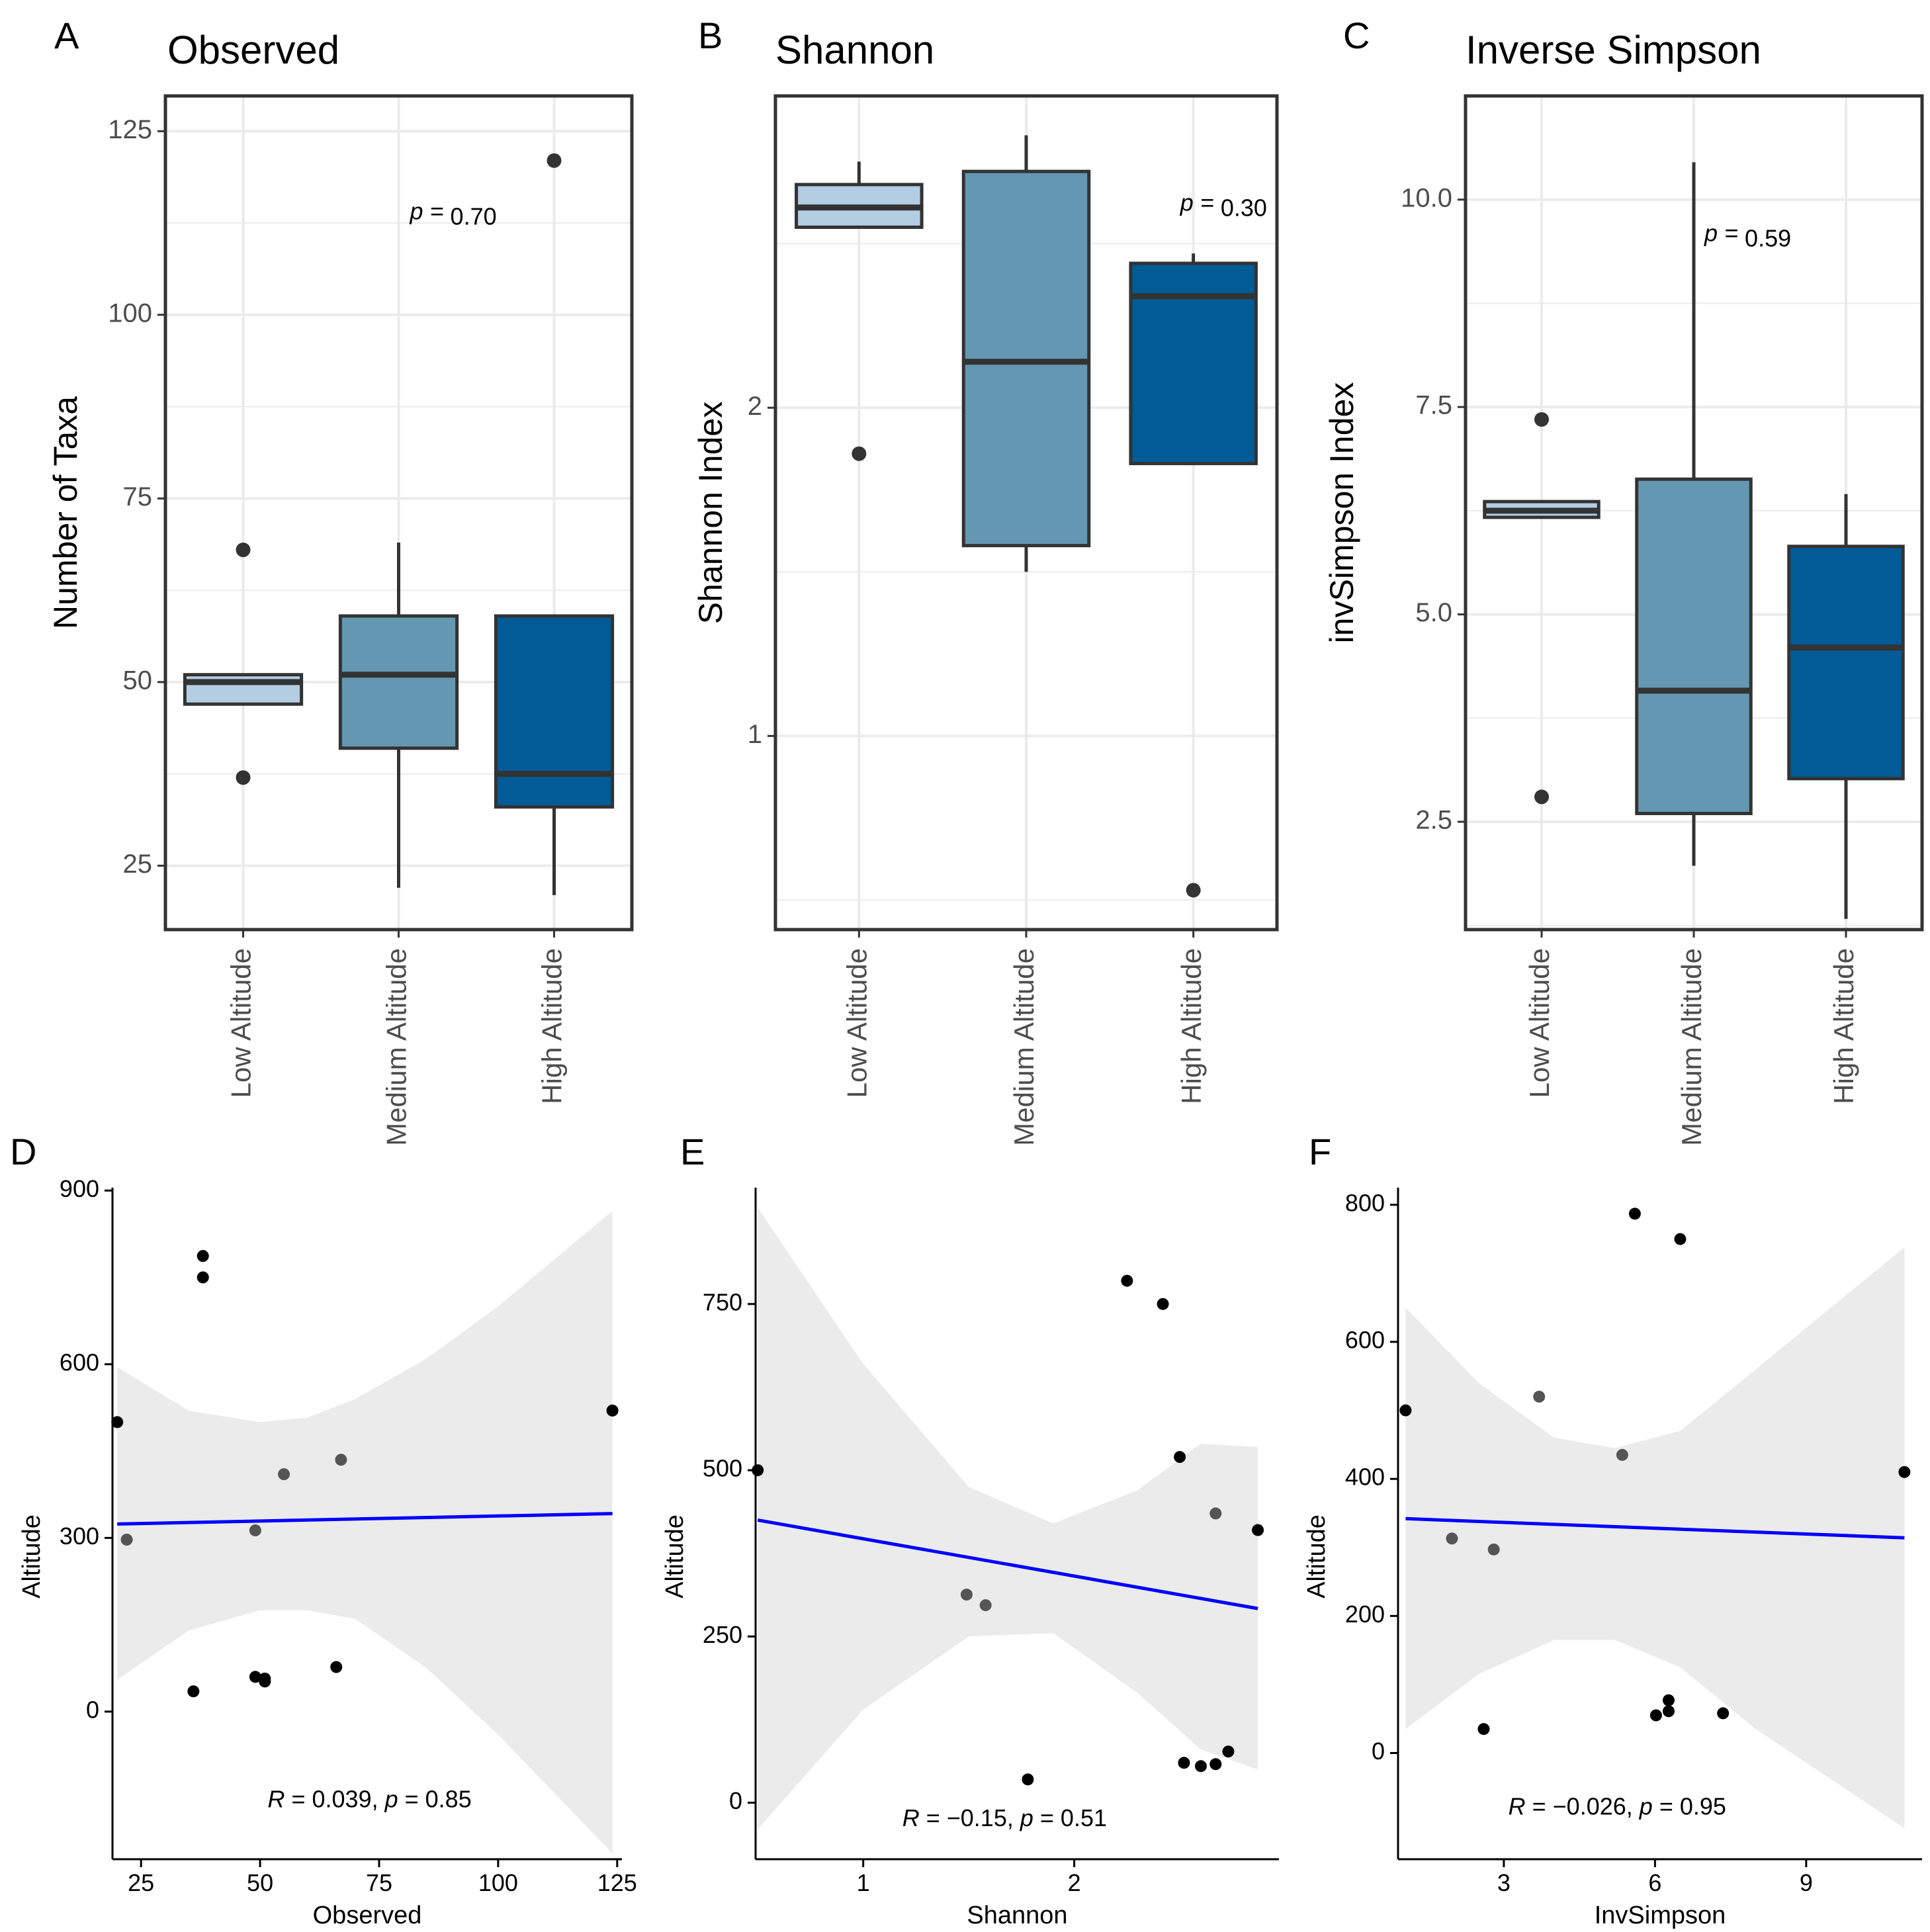 This screenshot has height=1932, width=1930. What do you see at coordinates (1241, 208) in the screenshot?
I see `p-value: 0.30` at bounding box center [1241, 208].